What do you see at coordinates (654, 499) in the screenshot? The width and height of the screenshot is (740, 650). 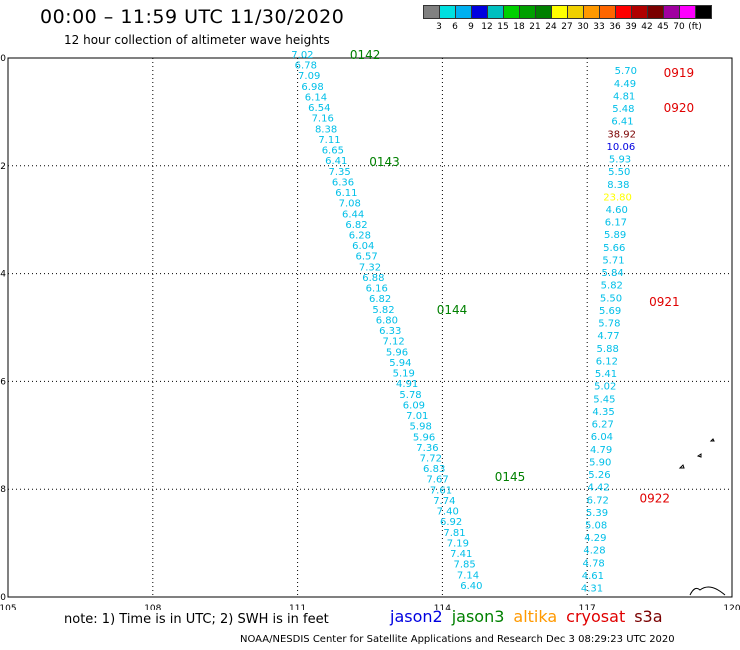 I see `pass-time-label: 0922` at bounding box center [654, 499].